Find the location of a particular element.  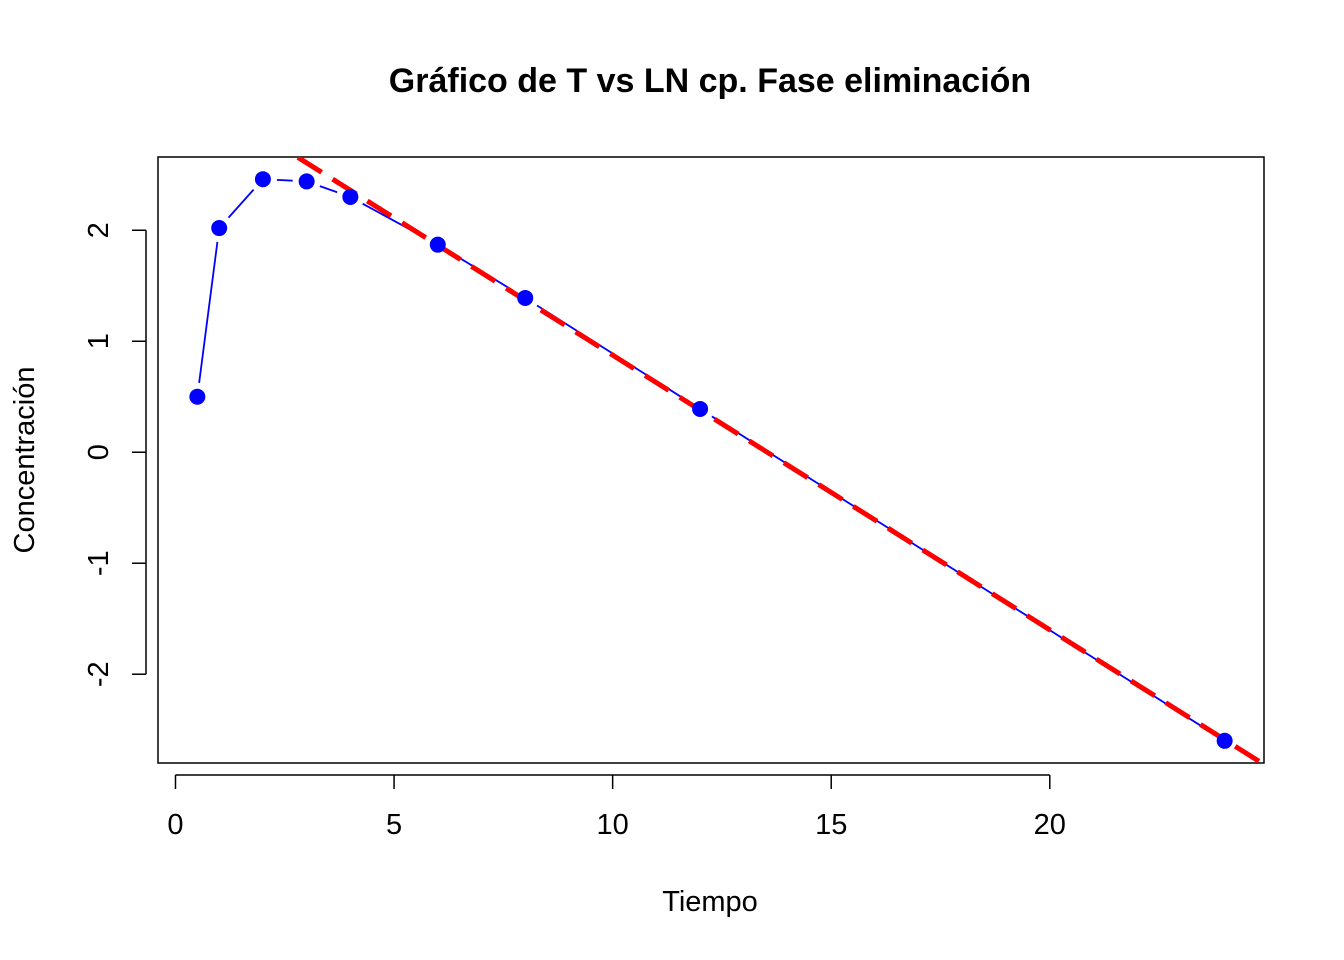

y-axis: -2 -1 0 1 2 is located at coordinates (115, 454).